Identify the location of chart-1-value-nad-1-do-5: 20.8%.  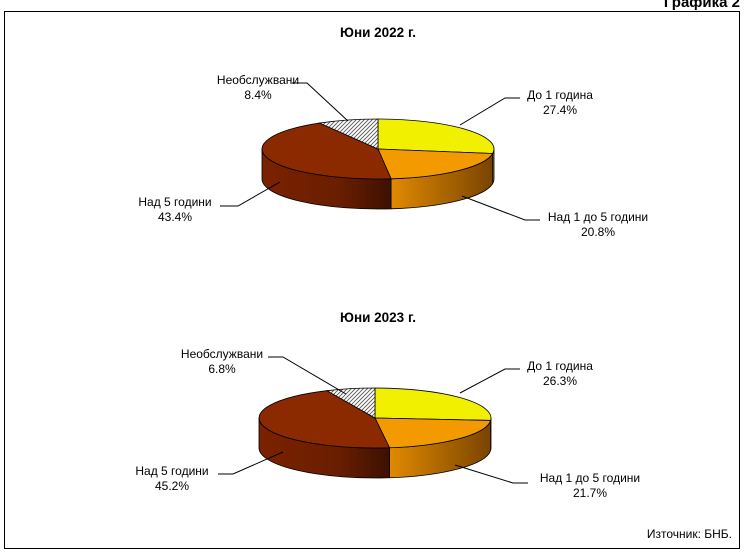
(598, 232).